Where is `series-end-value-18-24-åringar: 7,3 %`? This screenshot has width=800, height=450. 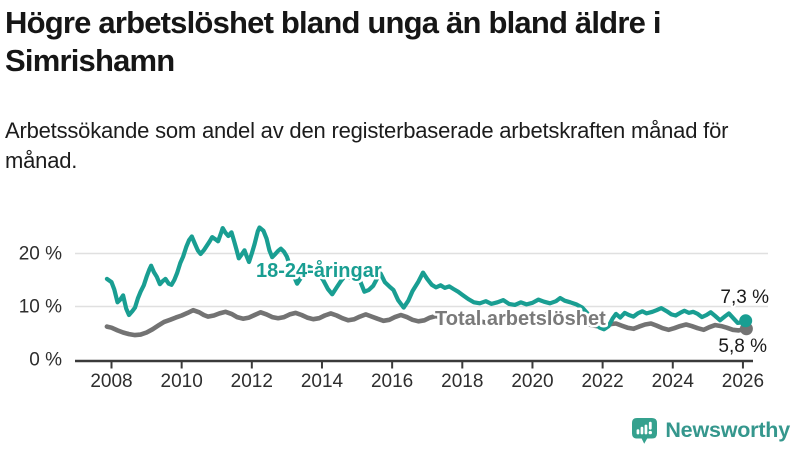
series-end-value-18-24-åringar: 7,3 % is located at coordinates (744, 297).